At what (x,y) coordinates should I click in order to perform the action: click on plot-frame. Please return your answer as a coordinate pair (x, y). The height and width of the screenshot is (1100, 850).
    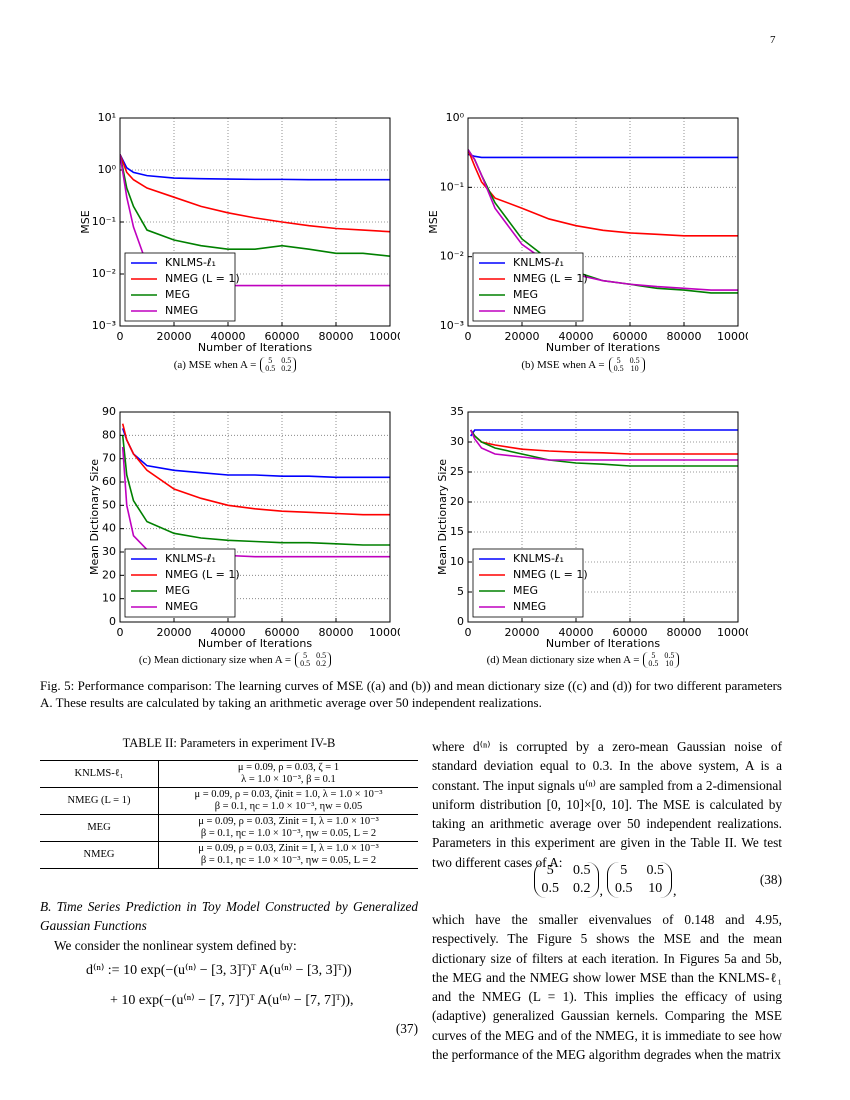
    Looking at the image, I should click on (255, 222).